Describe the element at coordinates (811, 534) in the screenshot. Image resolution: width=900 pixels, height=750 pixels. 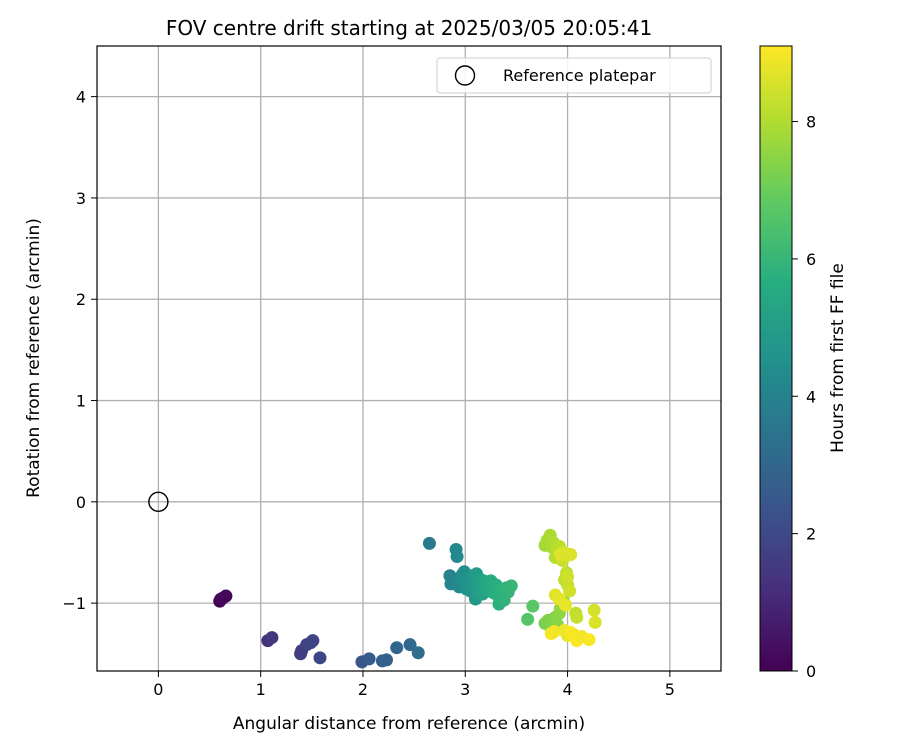
I see `colorbar-tick-label: 2` at that location.